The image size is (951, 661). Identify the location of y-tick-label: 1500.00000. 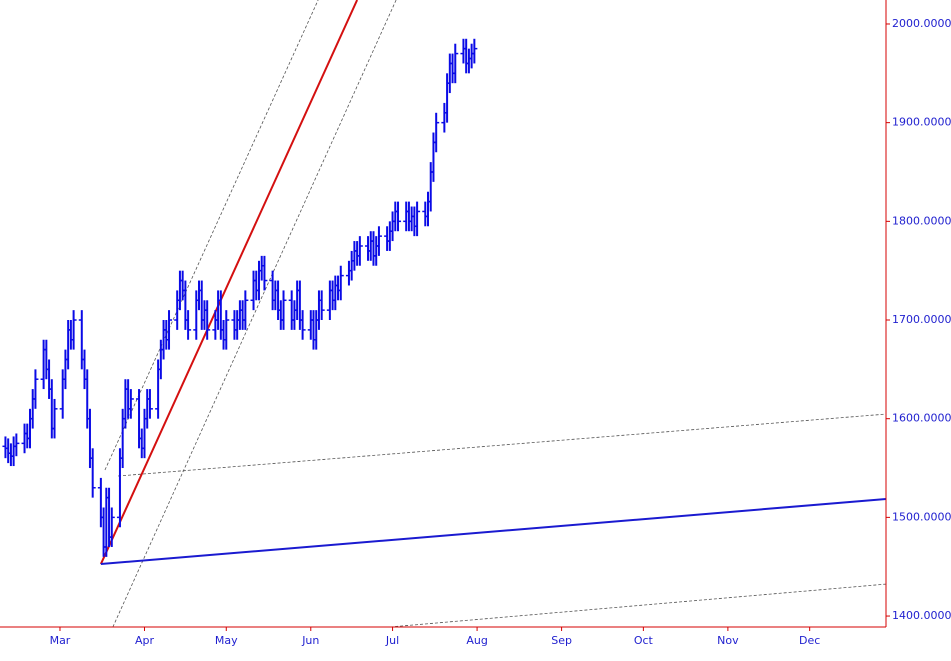
(921, 516).